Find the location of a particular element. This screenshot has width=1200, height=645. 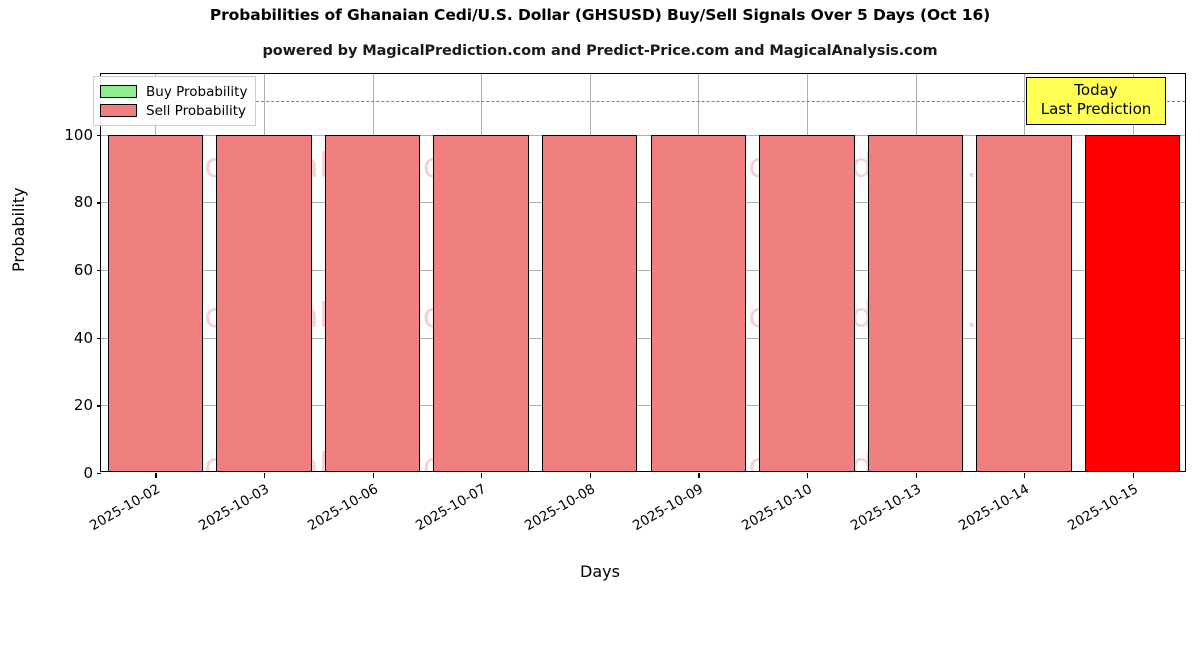

y-tick-label: 20 is located at coordinates (83, 405).